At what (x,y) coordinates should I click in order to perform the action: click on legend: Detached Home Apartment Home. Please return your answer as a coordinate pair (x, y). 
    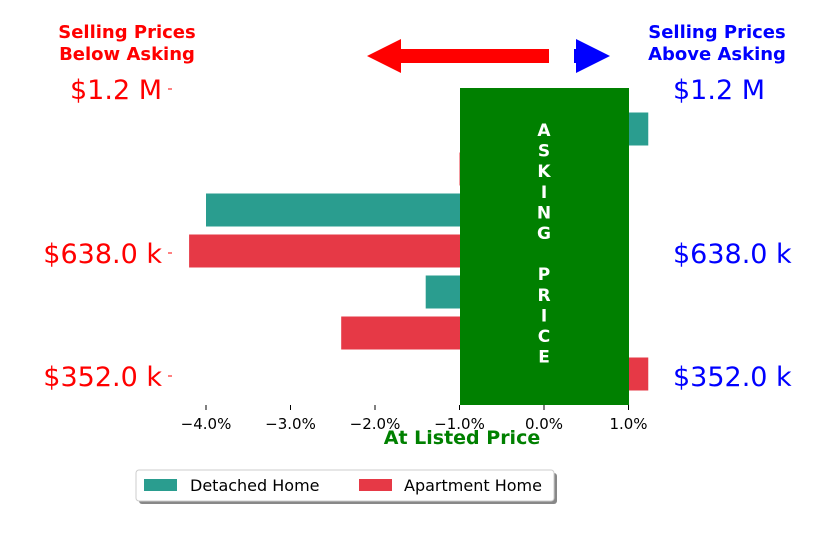
    Looking at the image, I should click on (346, 486).